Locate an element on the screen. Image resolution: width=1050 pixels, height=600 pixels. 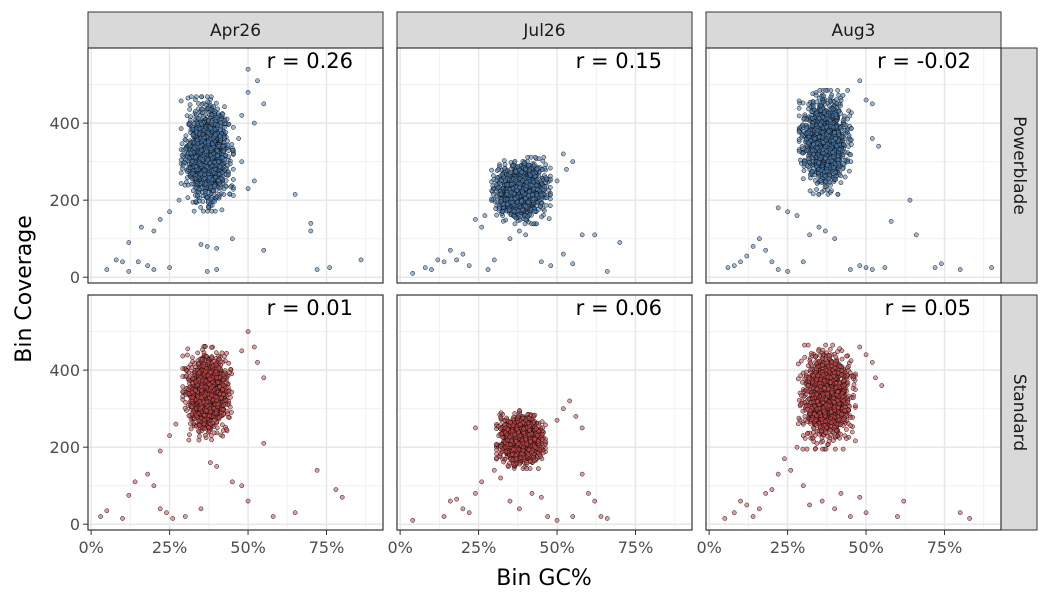
y-tick-label: 0 is located at coordinates (75, 277).